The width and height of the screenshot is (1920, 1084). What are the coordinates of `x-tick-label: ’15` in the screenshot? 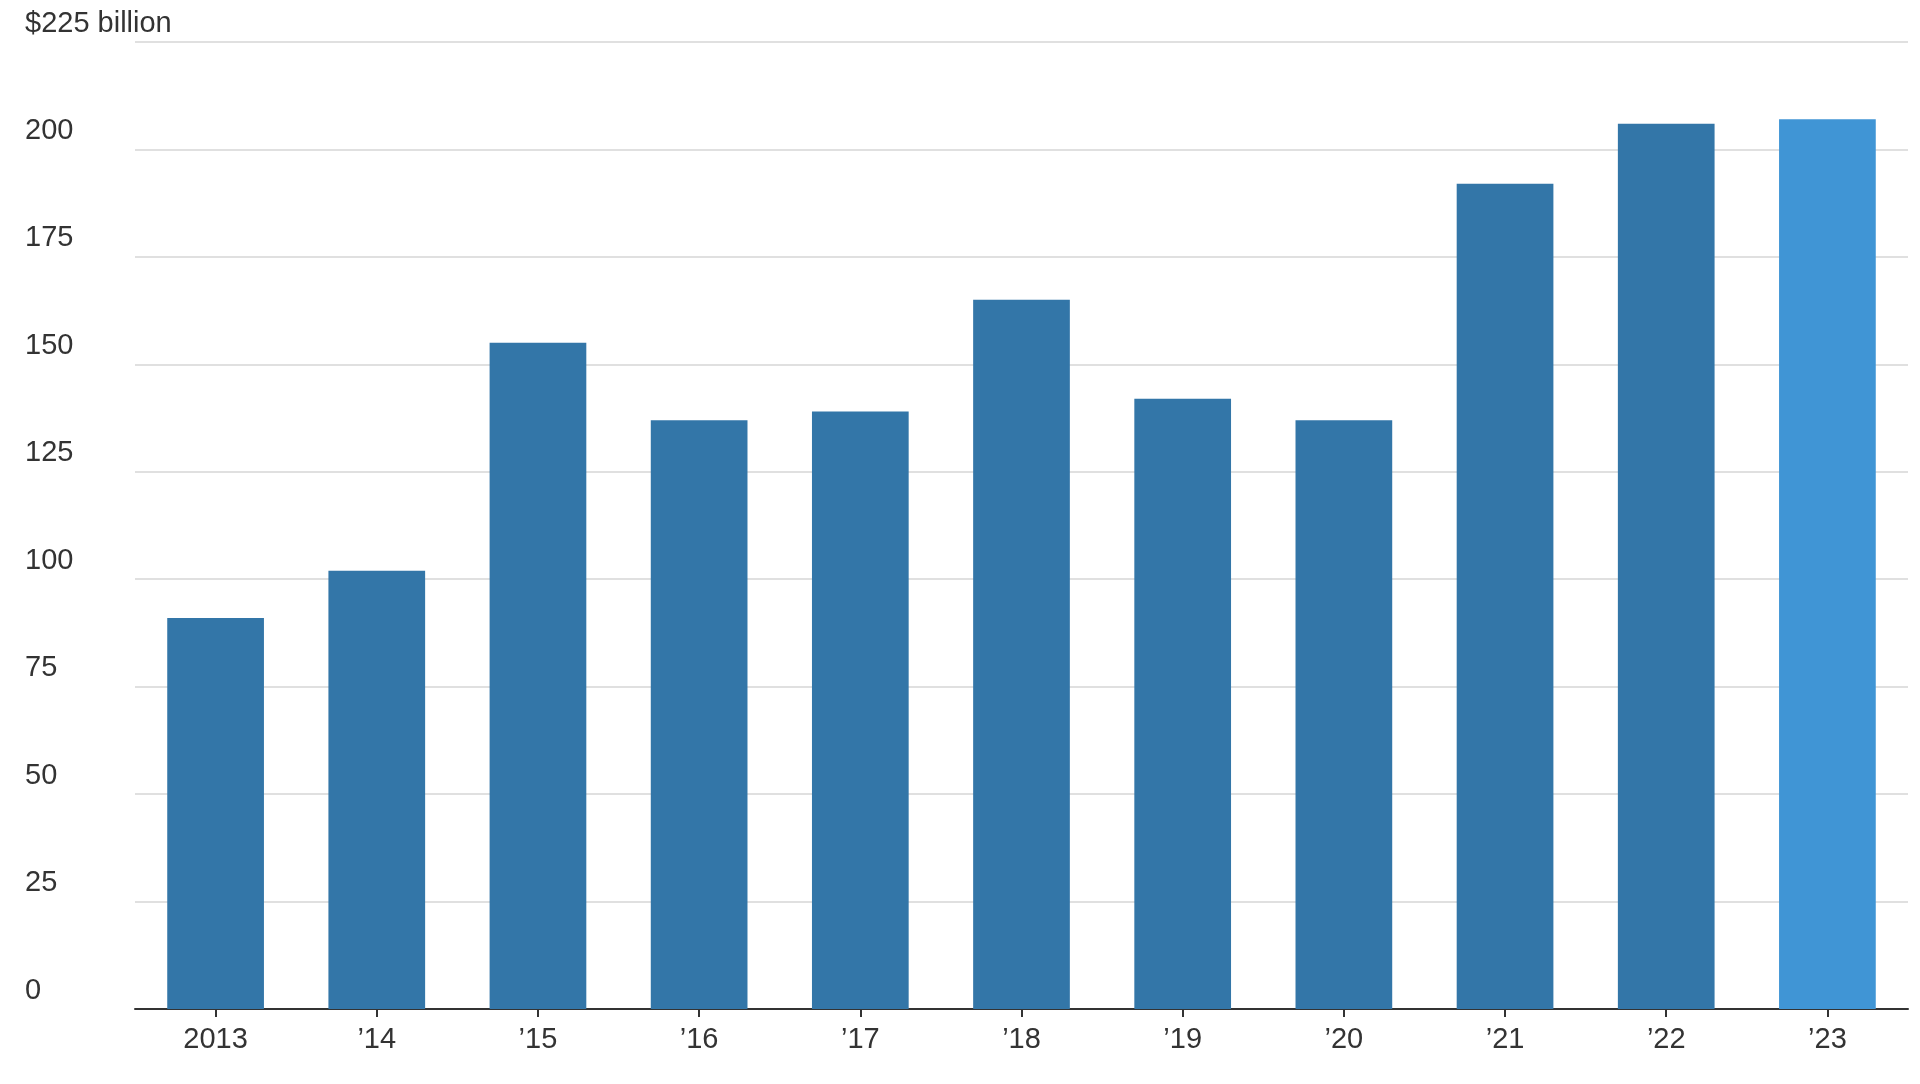 It's located at (538, 1037).